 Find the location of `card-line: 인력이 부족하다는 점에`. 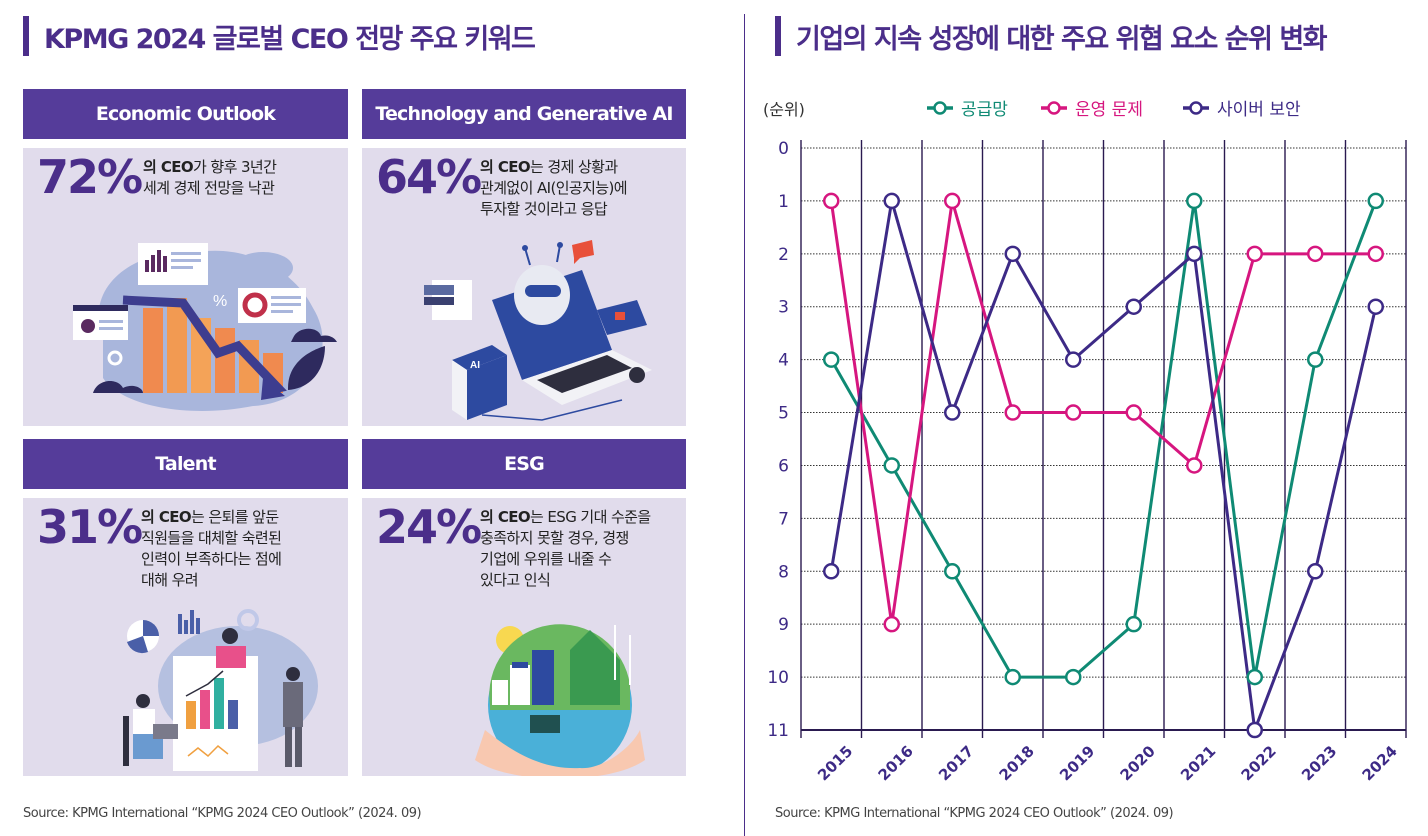

card-line: 인력이 부족하다는 점에 is located at coordinates (211, 559).